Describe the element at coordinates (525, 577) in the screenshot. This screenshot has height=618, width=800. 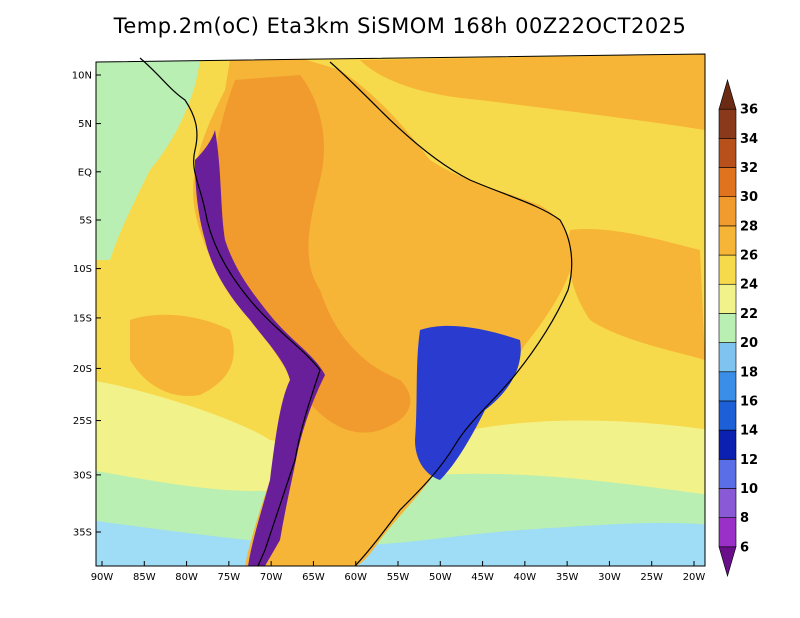
I see `lon-tick-label: 40W` at that location.